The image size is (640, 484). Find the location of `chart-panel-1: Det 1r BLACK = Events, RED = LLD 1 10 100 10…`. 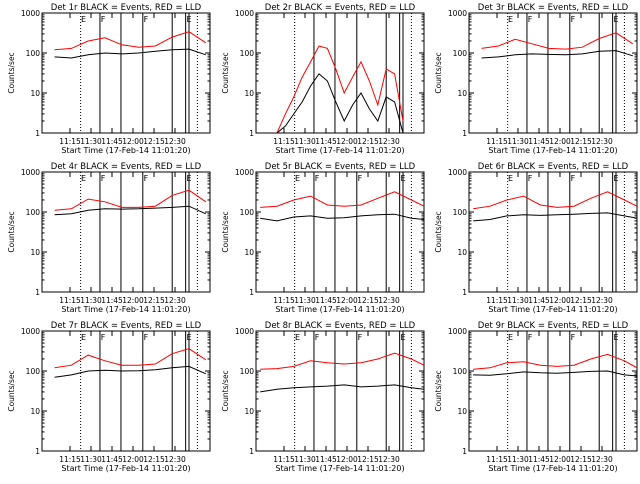

chart-panel-1: Det 1r BLACK = Events, RED = LLD 1 10 100 10… is located at coordinates (109, 79).